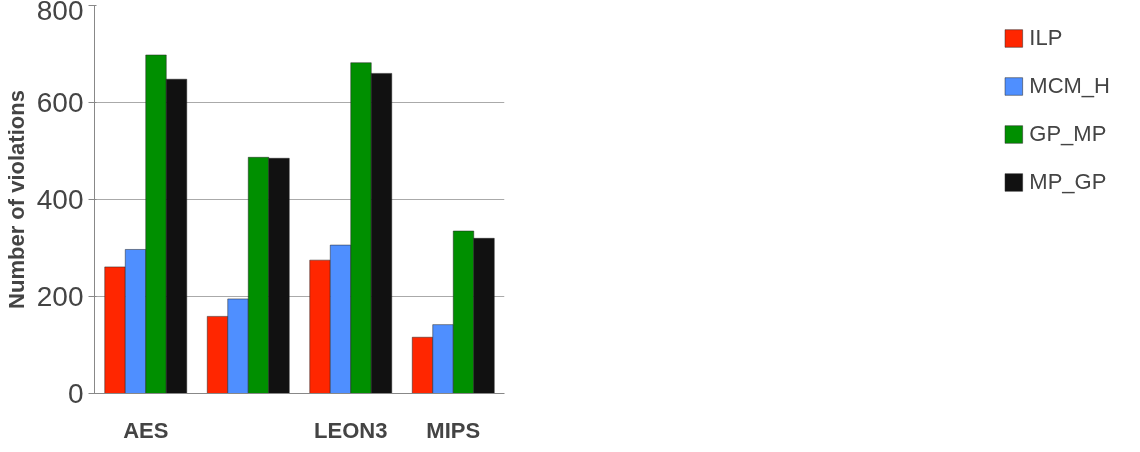 This screenshot has width=1140, height=452. Describe the element at coordinates (1046, 38) in the screenshot. I see `legend-label: ILP` at that location.